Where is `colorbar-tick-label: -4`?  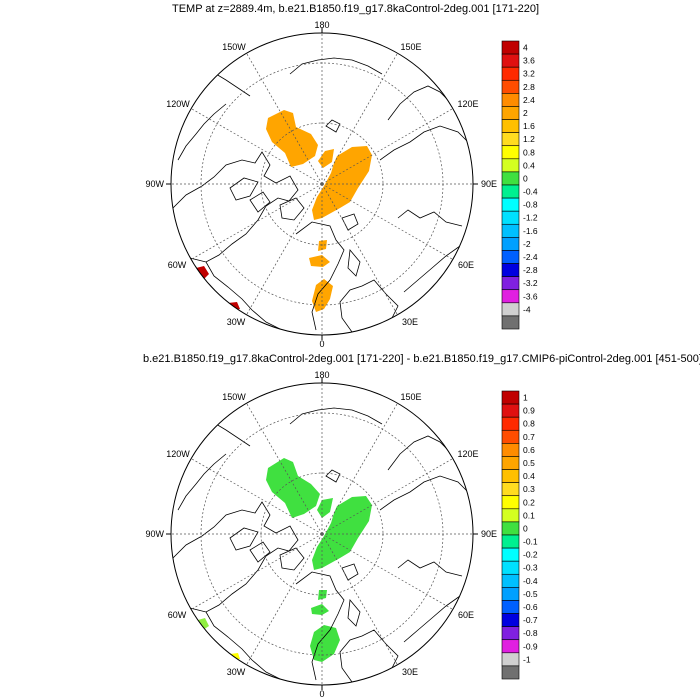
colorbar-tick-label: -4 is located at coordinates (527, 309).